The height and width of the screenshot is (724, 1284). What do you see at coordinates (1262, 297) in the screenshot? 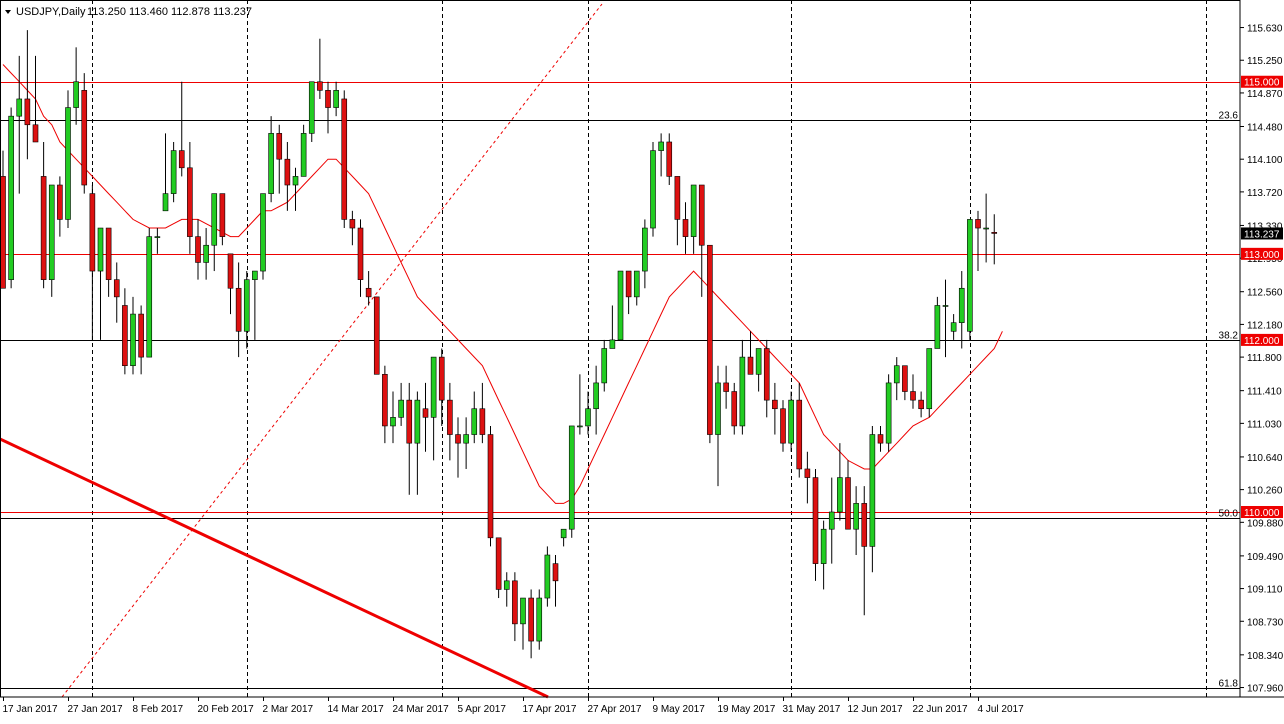
I see `level-price-tags: 115.000 113.000 112.000 110.000 113.237` at bounding box center [1262, 297].